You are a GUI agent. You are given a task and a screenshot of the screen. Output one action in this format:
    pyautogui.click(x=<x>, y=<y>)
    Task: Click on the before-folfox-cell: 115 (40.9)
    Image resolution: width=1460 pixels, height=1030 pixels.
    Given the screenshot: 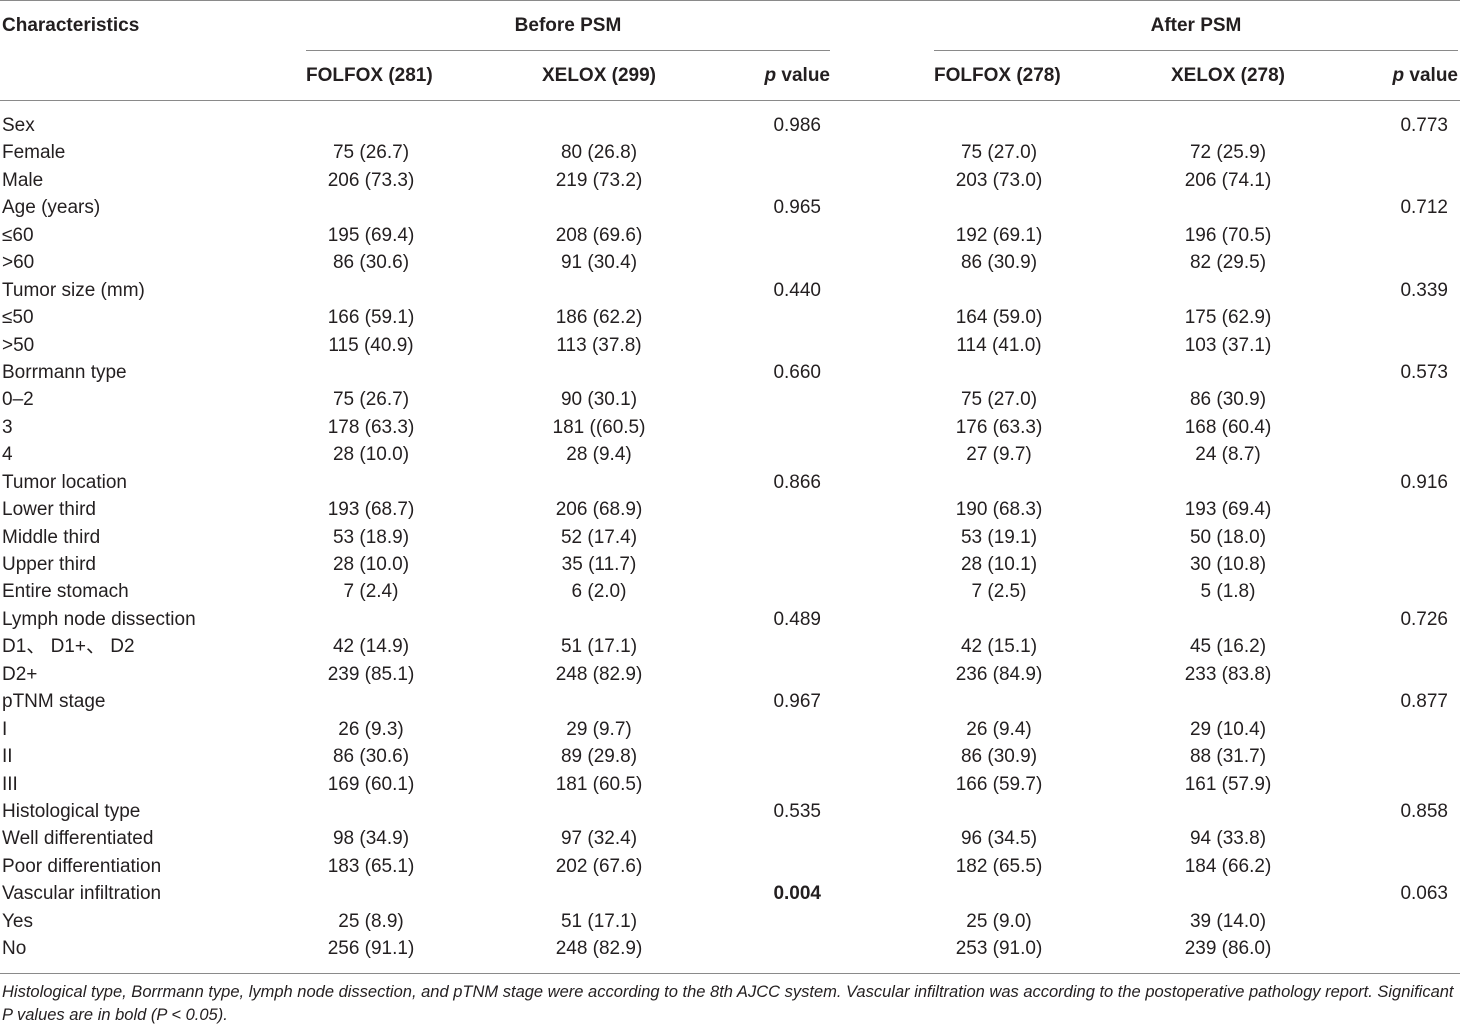 What is the action you would take?
    pyautogui.click(x=371, y=345)
    